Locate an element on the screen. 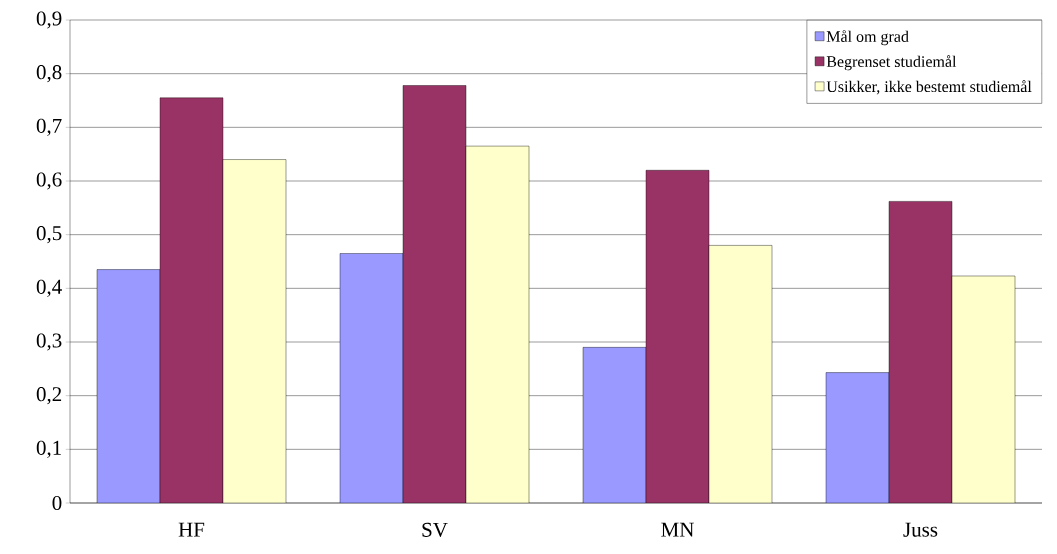 Image resolution: width=1057 pixels, height=554 pixels. x-tick-label: MN is located at coordinates (677, 529).